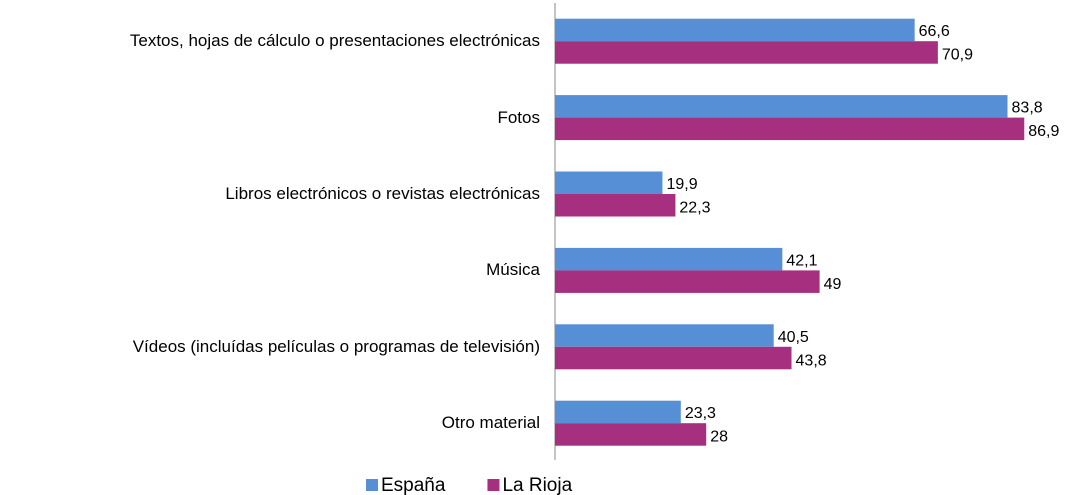  I want to click on value-label: 83,8, so click(1027, 108).